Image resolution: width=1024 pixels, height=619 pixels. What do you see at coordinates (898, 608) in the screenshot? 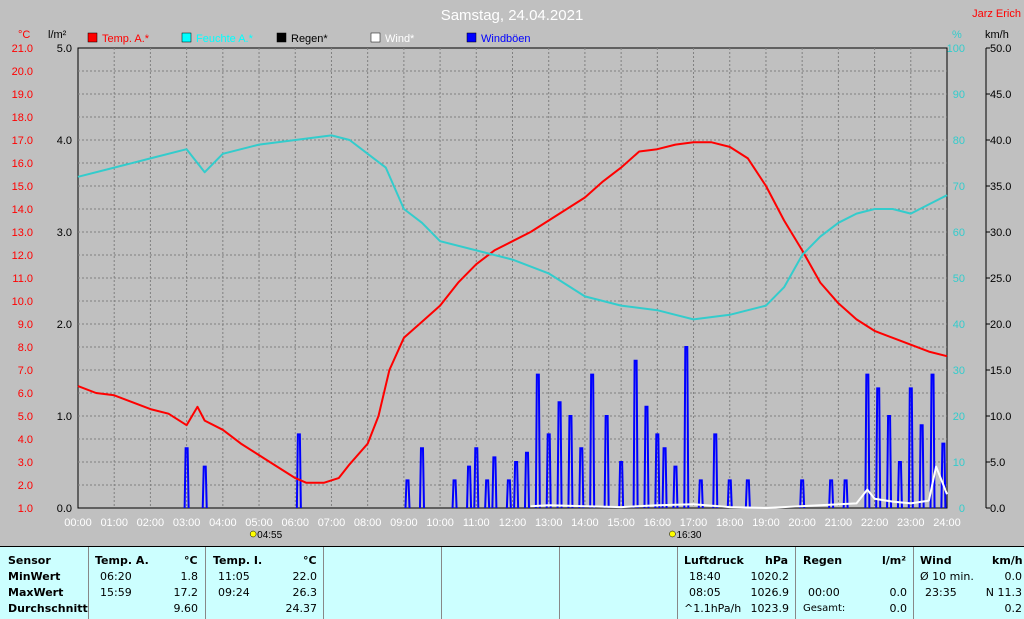
I see `rain-total: 0.0` at bounding box center [898, 608].